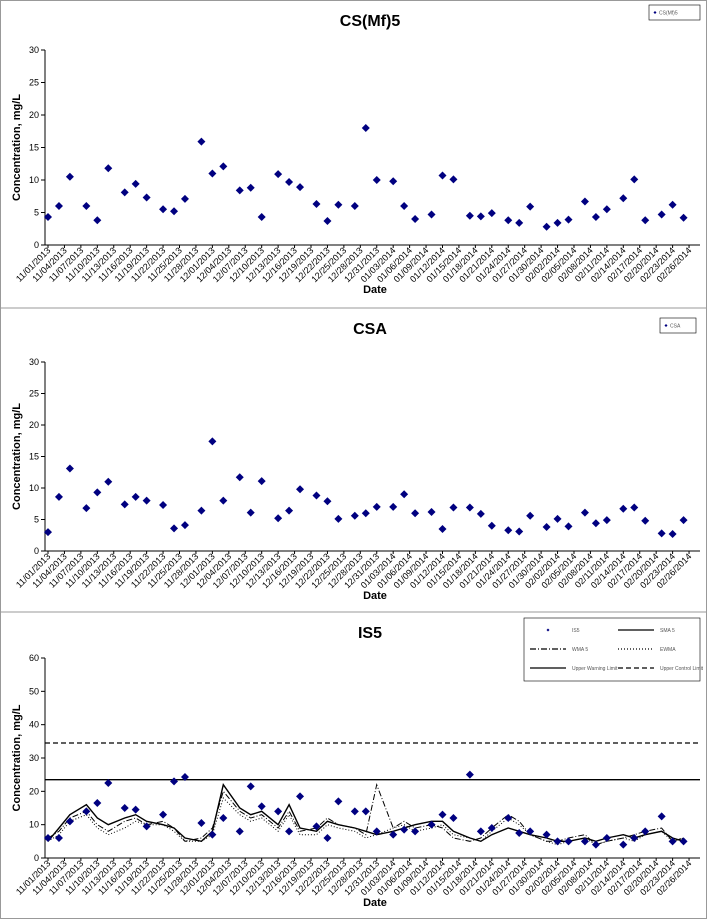  I want to click on y-tick-label: 0, so click(36, 551).